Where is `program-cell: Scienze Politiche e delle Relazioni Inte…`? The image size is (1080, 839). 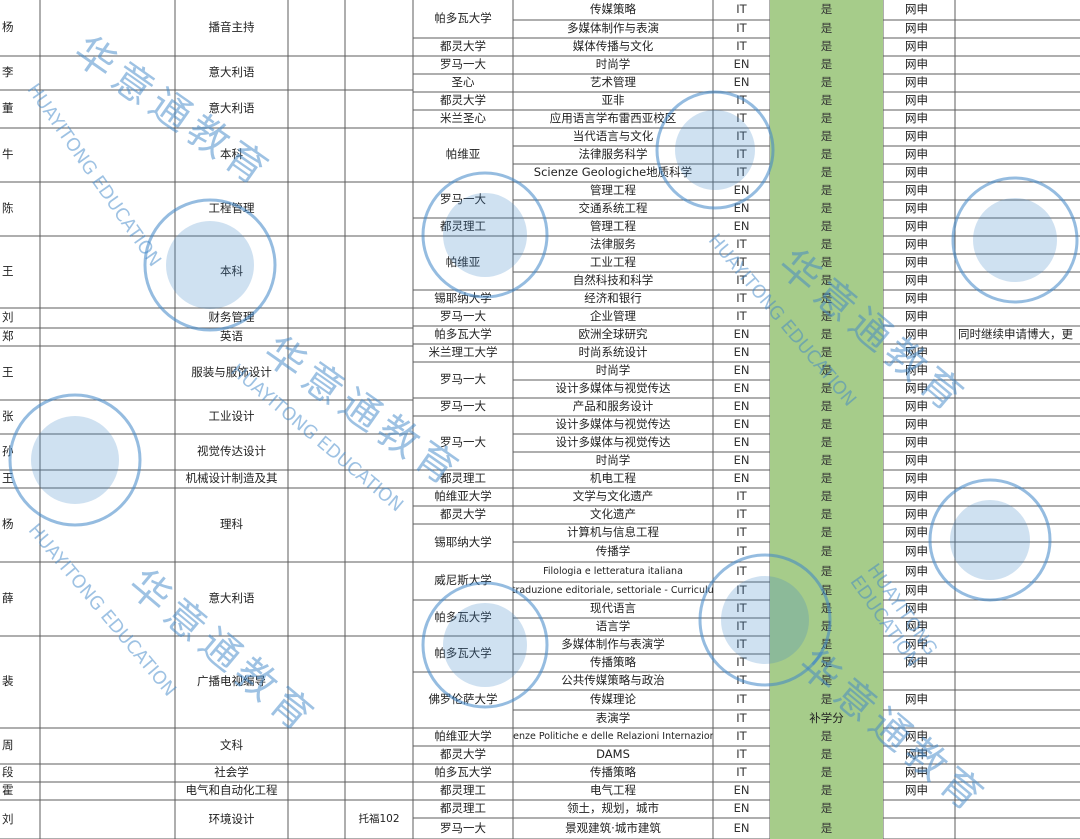 program-cell: Scienze Politiche e delle Relazioni Inte… is located at coordinates (613, 737).